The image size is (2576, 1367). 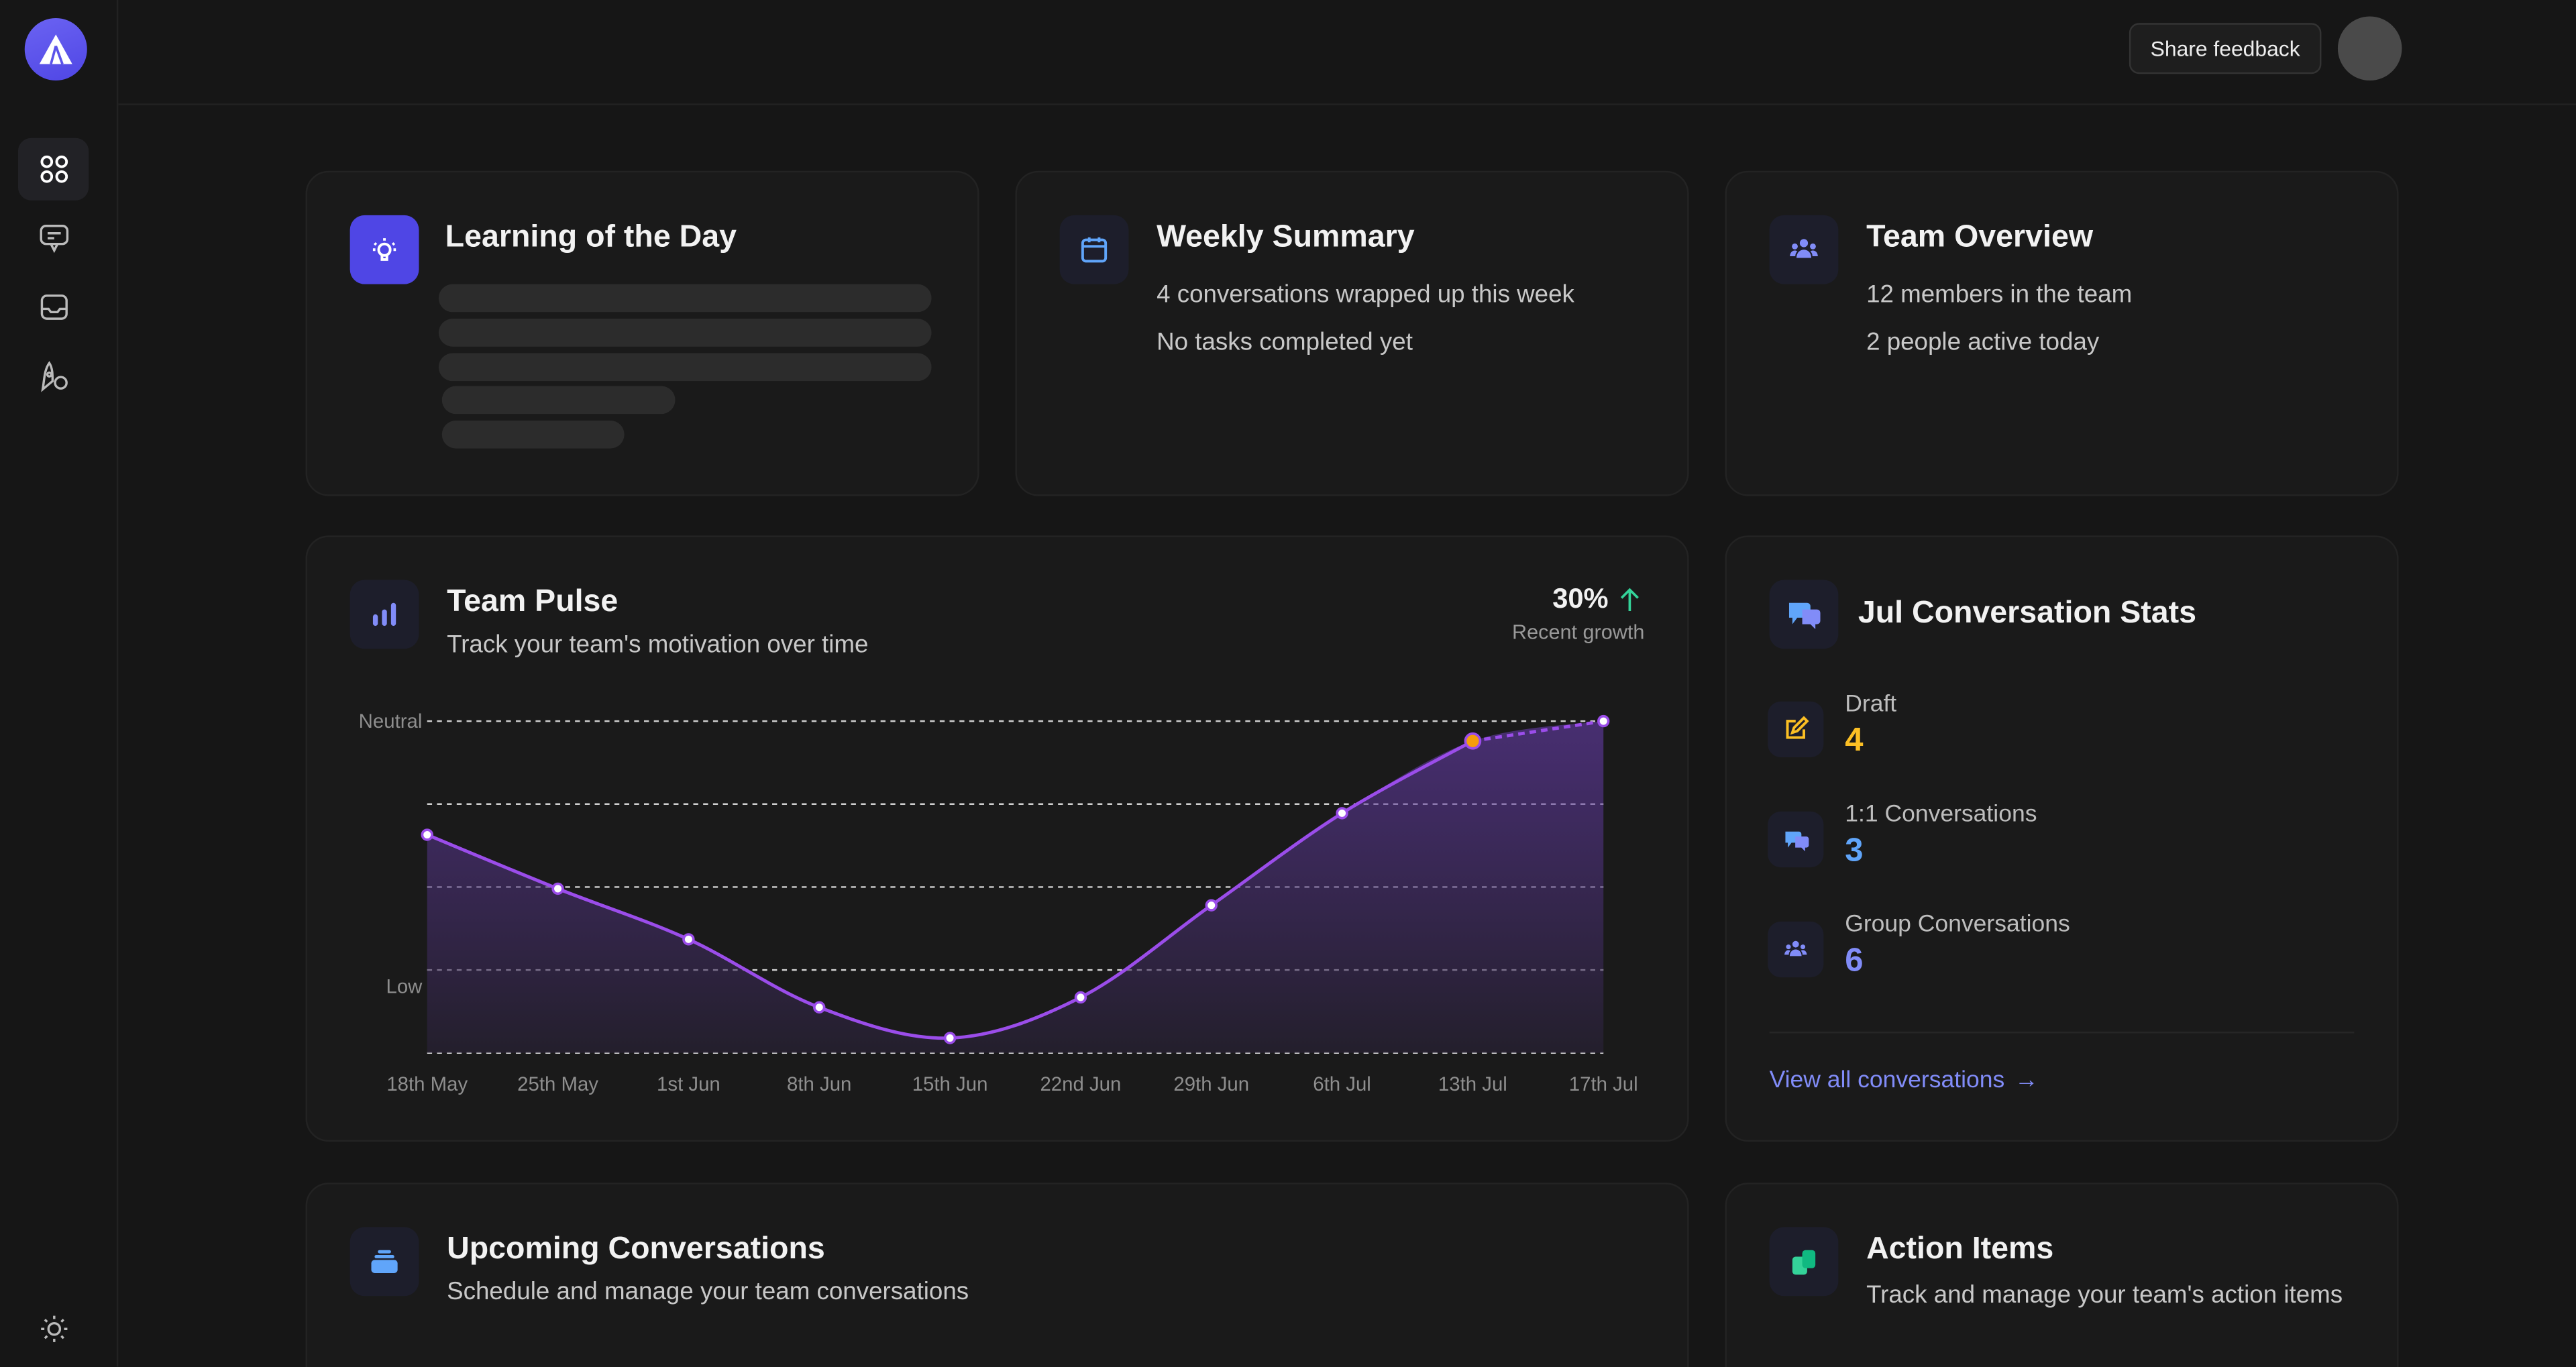 I want to click on share-feedback-button: Share feedback, so click(x=2225, y=49).